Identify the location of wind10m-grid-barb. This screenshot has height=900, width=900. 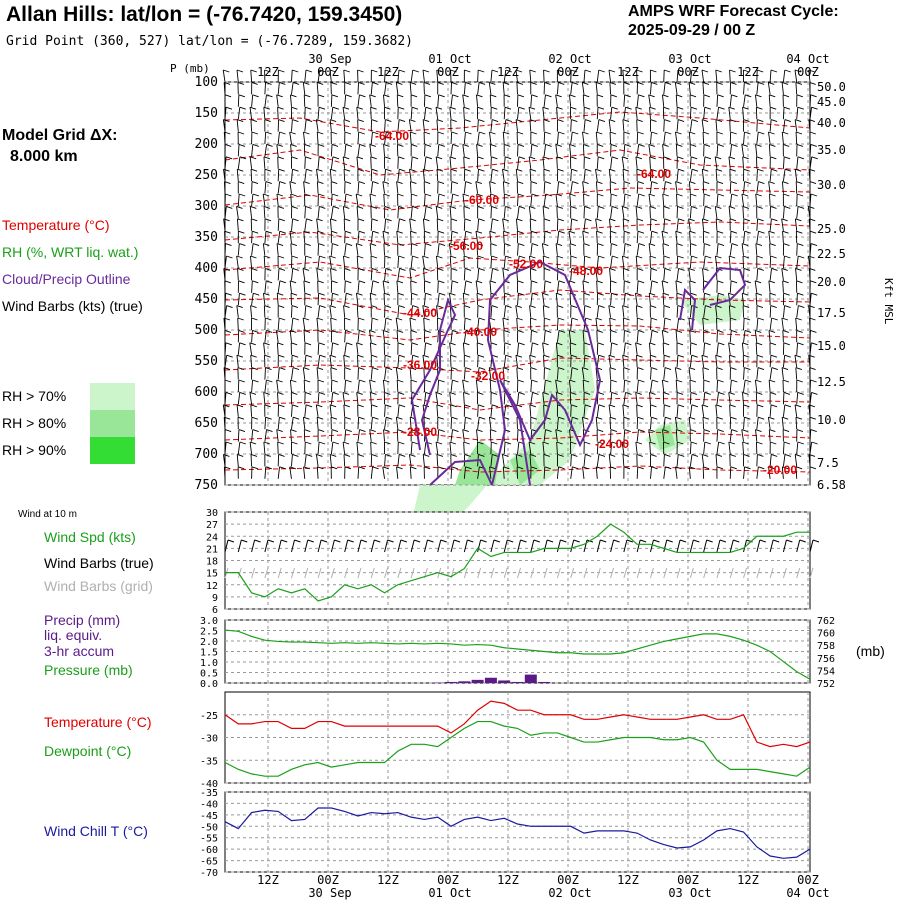
(731, 573).